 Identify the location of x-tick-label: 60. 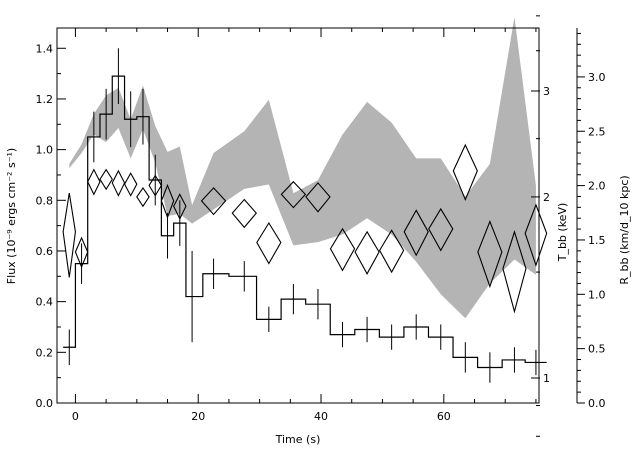
(444, 416).